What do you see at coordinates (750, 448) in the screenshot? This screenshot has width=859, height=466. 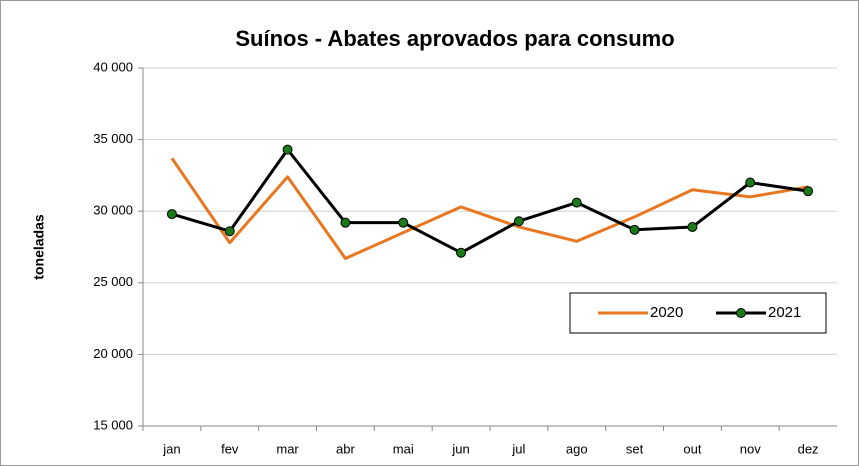 I see `x-tick-label: nov` at bounding box center [750, 448].